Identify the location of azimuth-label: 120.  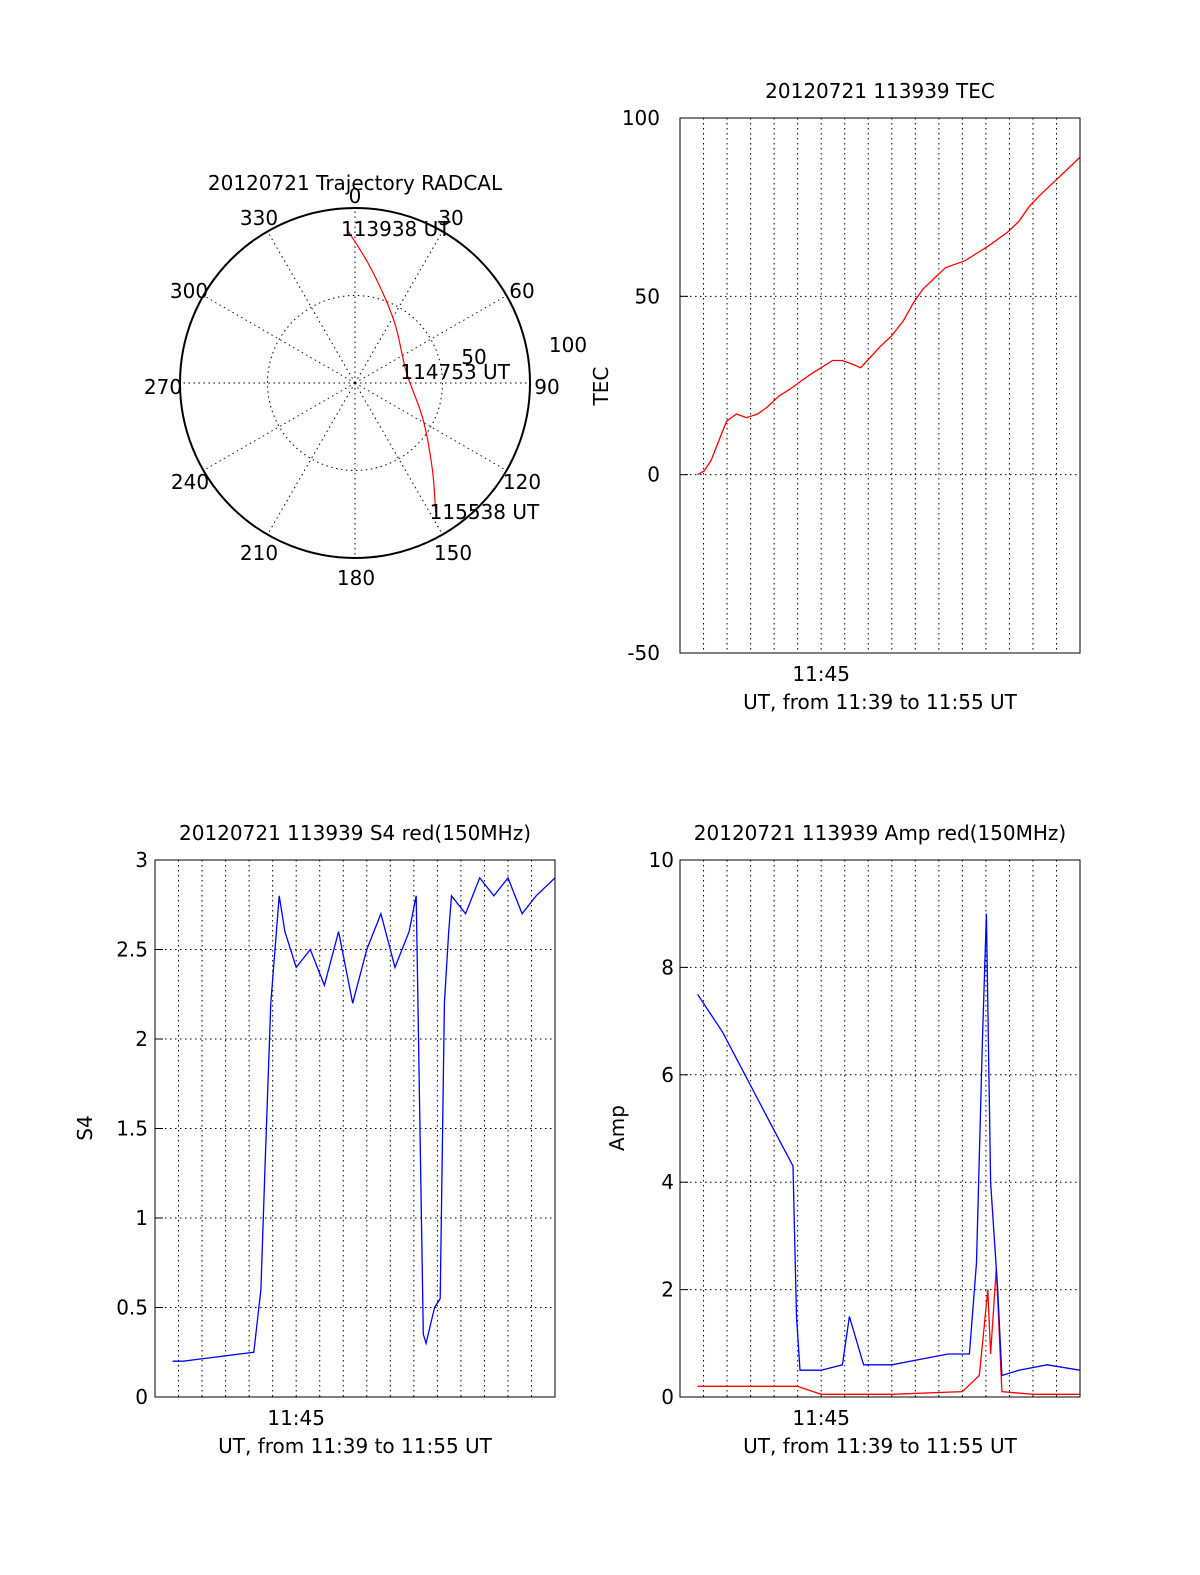
(522, 482).